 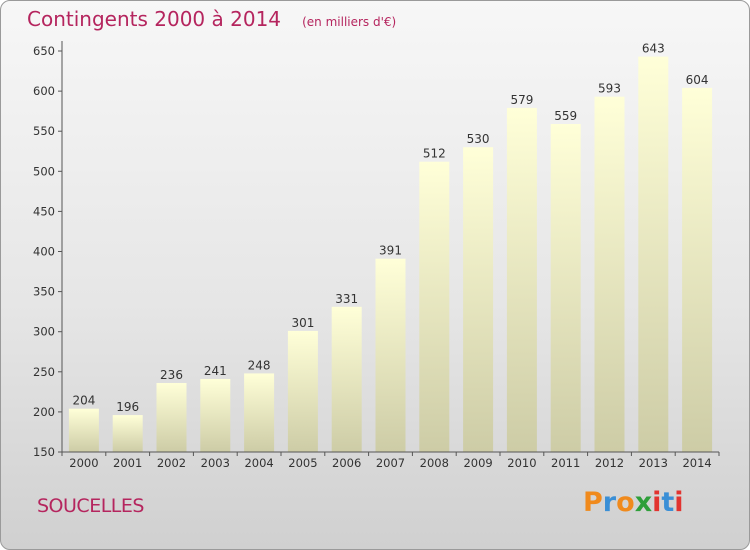 What do you see at coordinates (83, 401) in the screenshot?
I see `data-label-2000: 204` at bounding box center [83, 401].